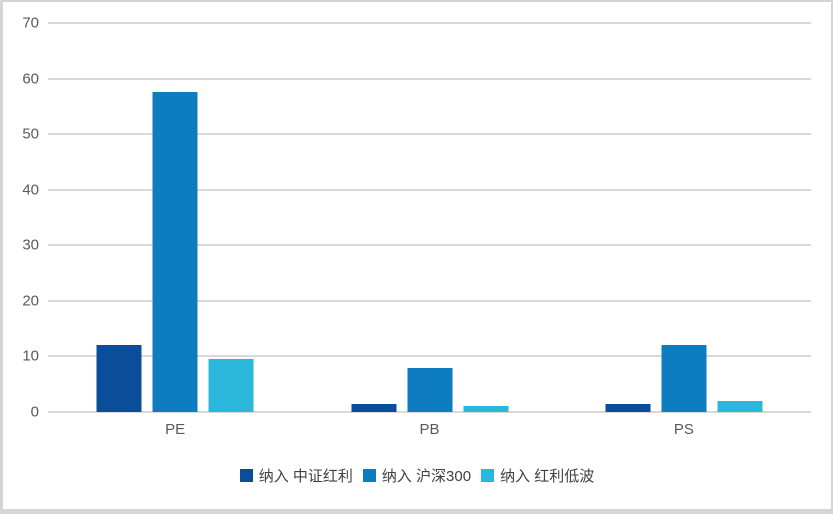  I want to click on y-axis-tick-label: 60, so click(30, 79).